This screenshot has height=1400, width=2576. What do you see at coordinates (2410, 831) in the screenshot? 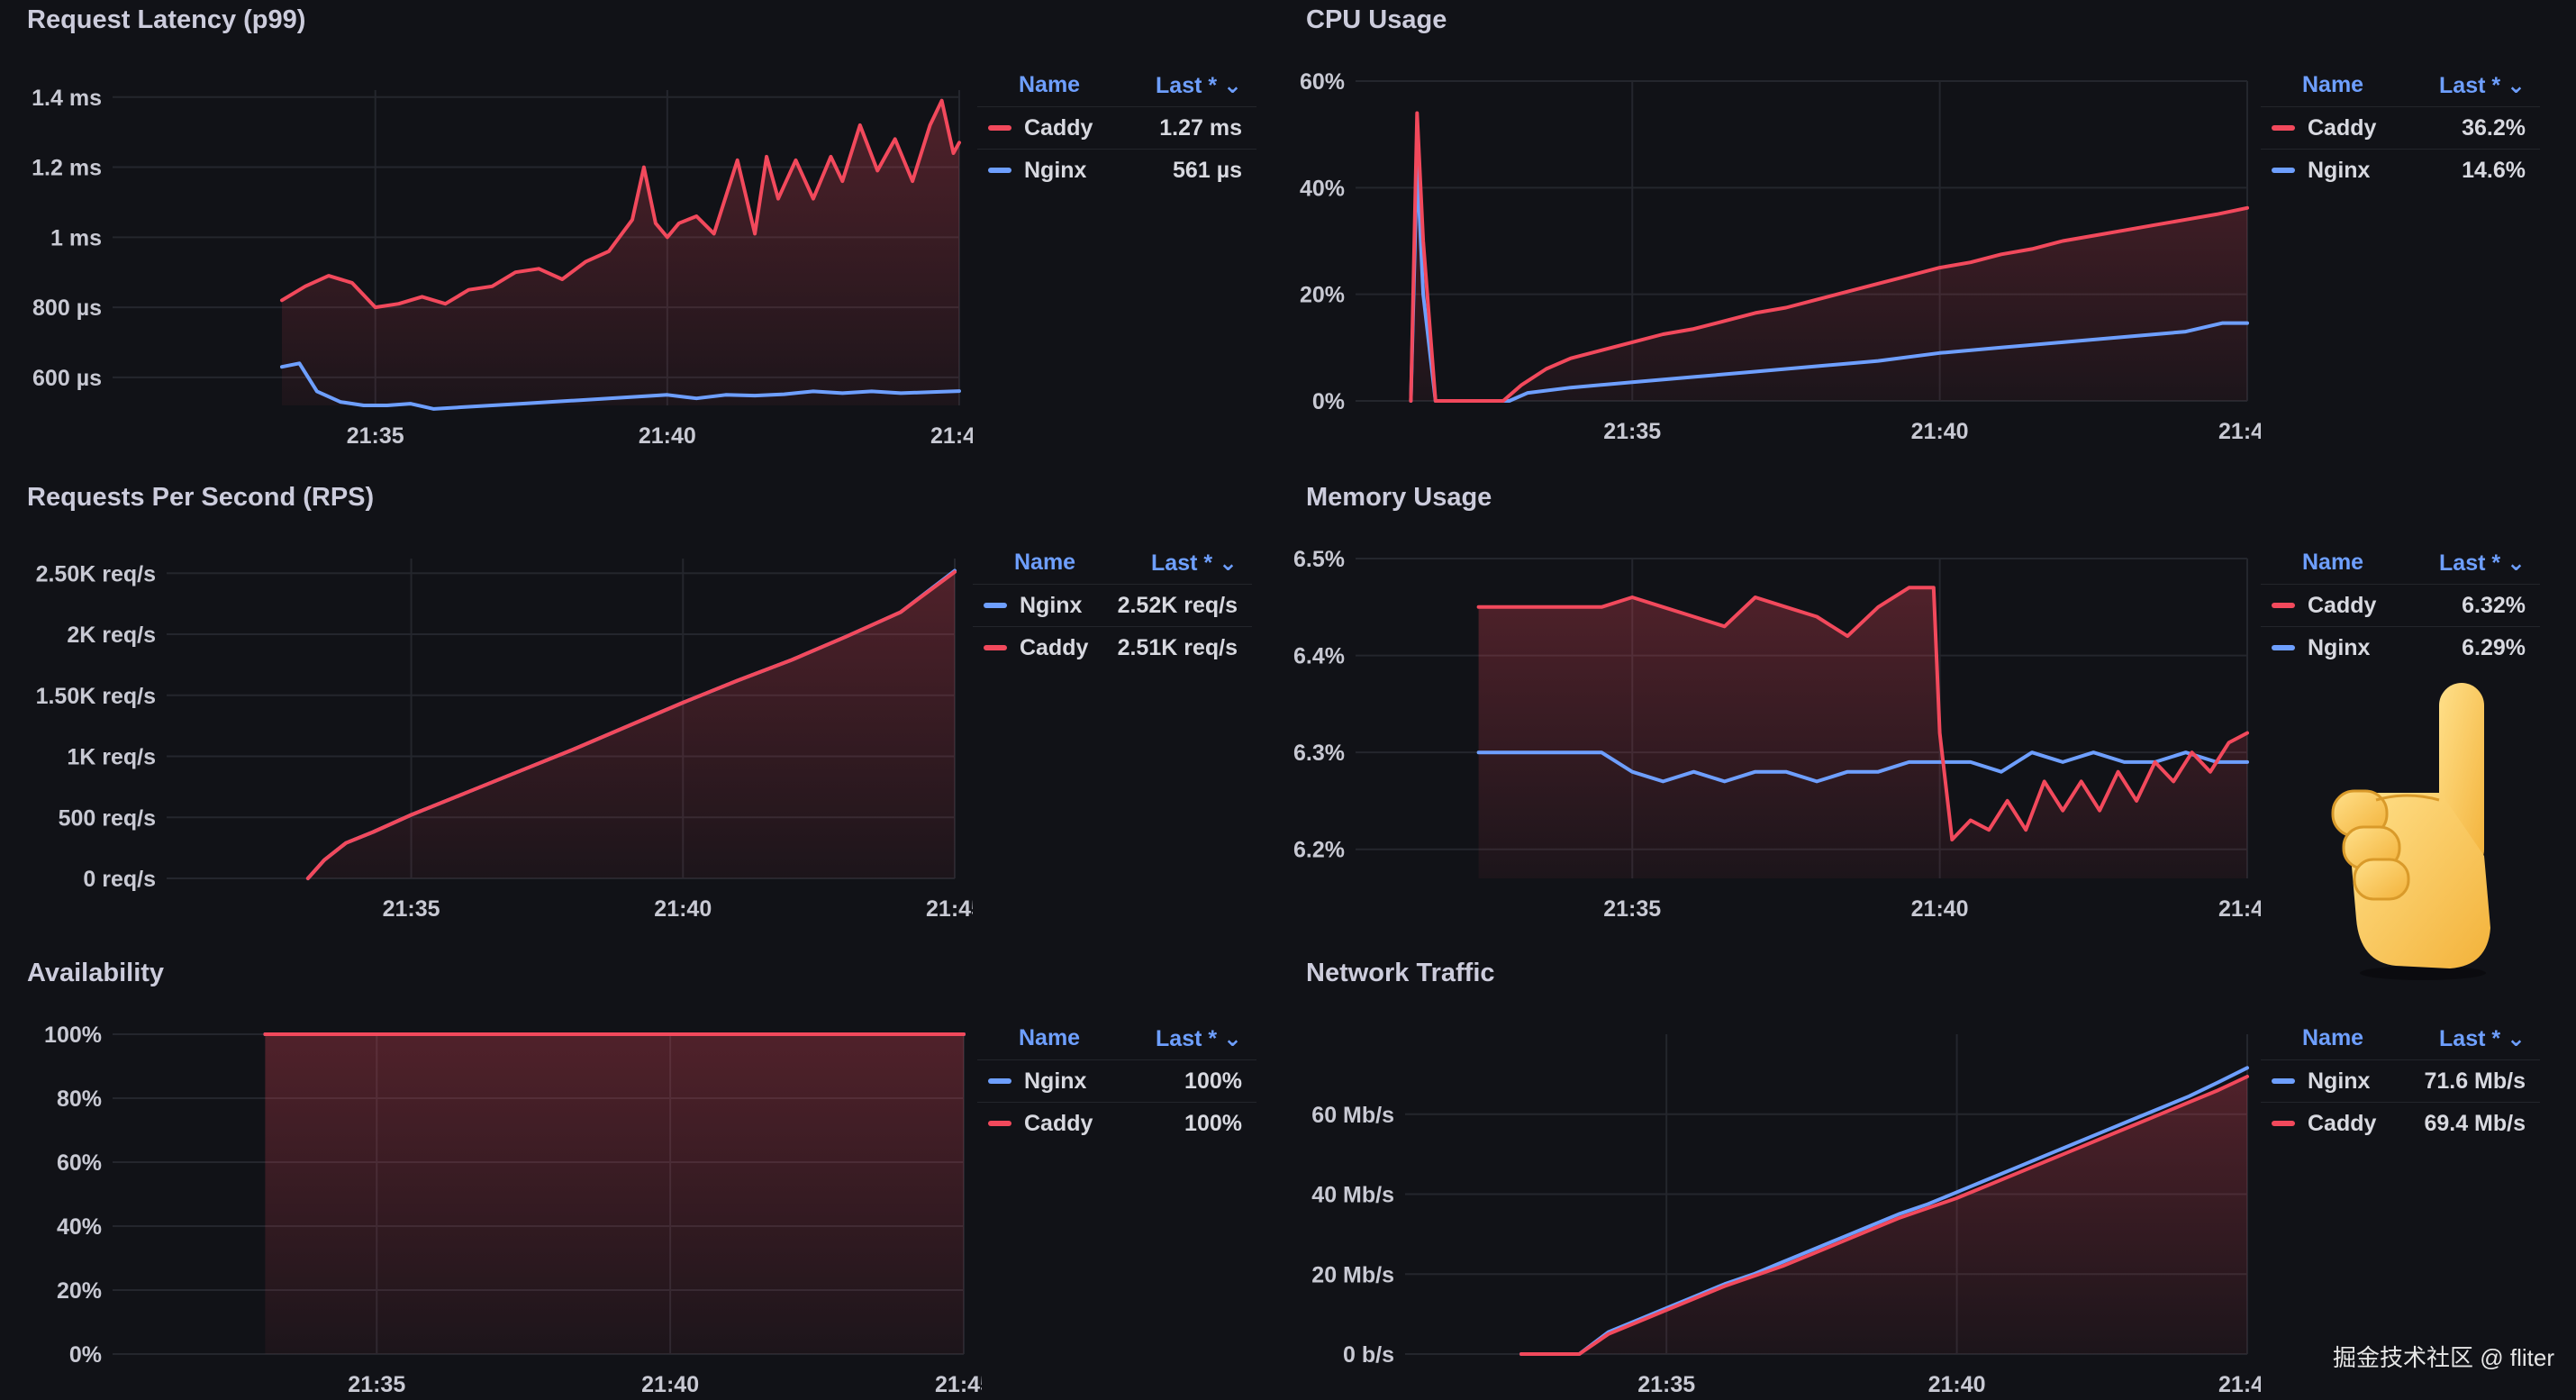
I see `pointing-hand-icon` at bounding box center [2410, 831].